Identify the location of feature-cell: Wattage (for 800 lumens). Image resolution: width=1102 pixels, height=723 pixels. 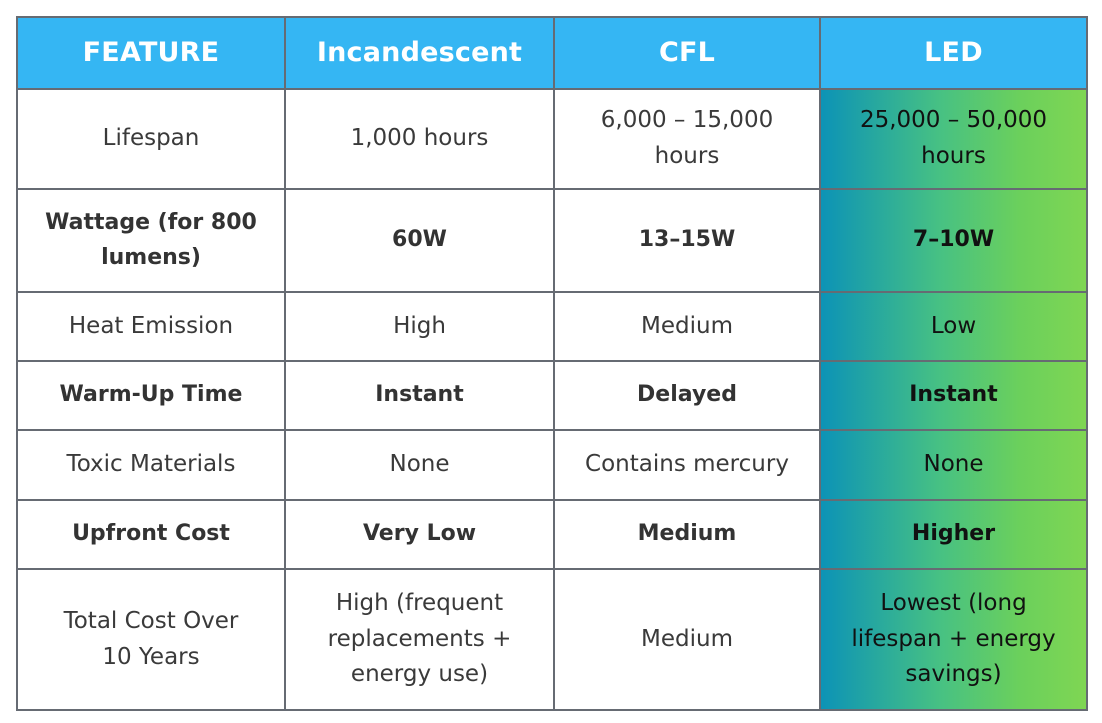
(151, 240).